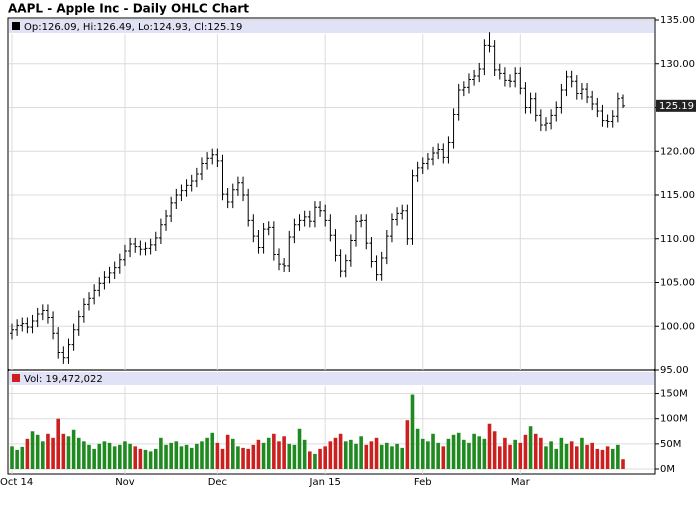 This screenshot has width=700, height=516. Describe the element at coordinates (667, 469) in the screenshot. I see `y-tick-label: 0M` at that location.